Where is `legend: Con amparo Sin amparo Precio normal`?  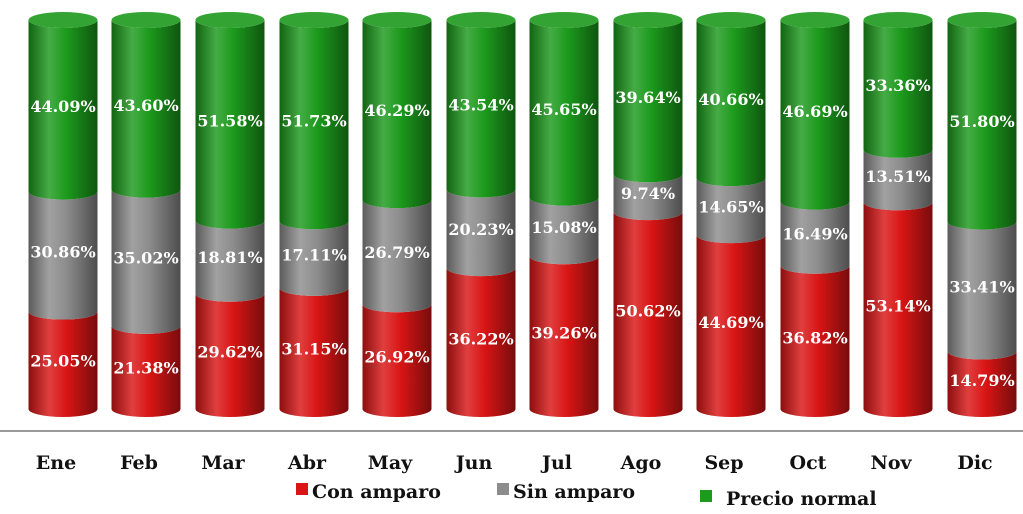
legend: Con amparo Sin amparo Precio normal is located at coordinates (586, 495).